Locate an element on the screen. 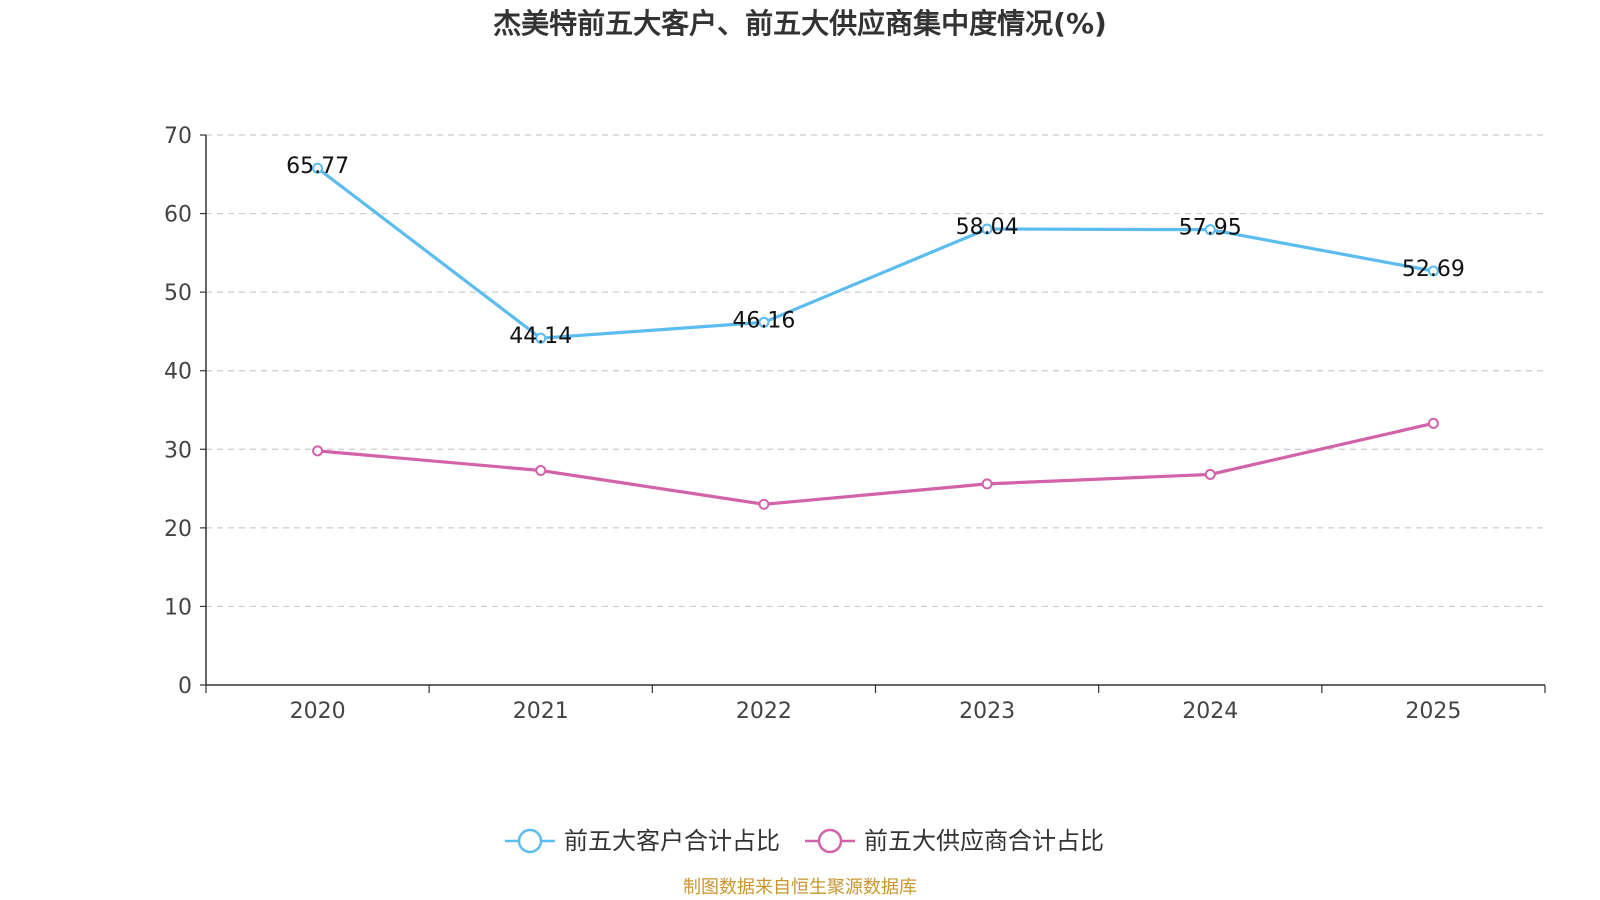  chart-title: 杰美特前五大客户、前五大供应商集中度情况(%) is located at coordinates (800, 23).